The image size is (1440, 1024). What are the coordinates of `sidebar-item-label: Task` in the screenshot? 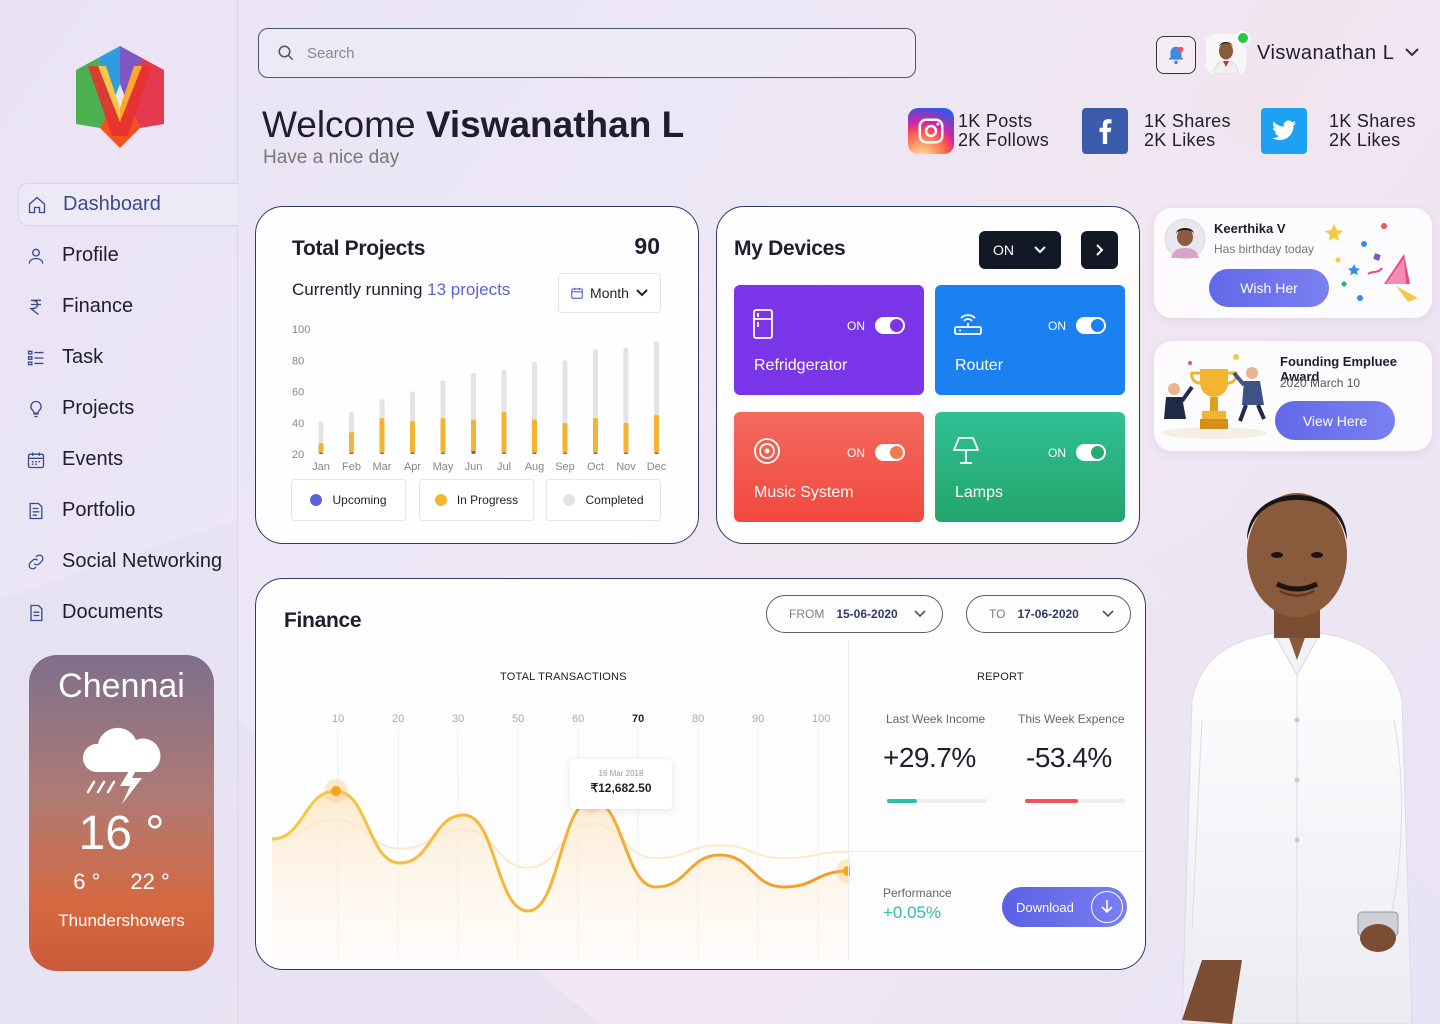 It's located at (83, 357).